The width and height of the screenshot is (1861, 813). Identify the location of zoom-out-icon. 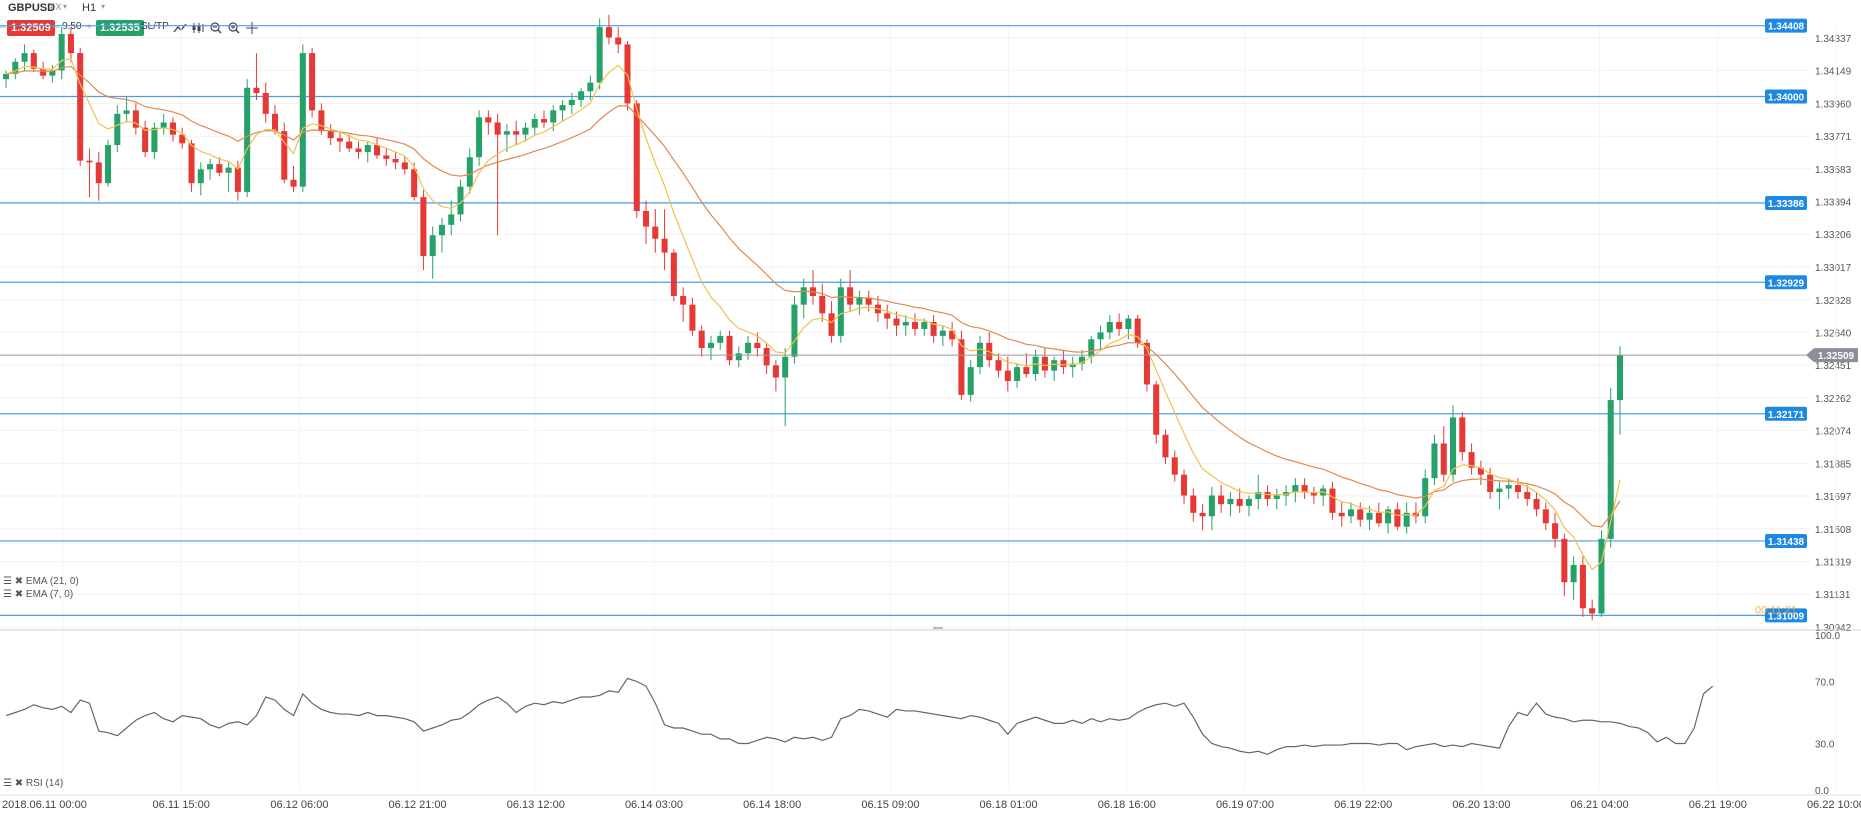
(216, 28).